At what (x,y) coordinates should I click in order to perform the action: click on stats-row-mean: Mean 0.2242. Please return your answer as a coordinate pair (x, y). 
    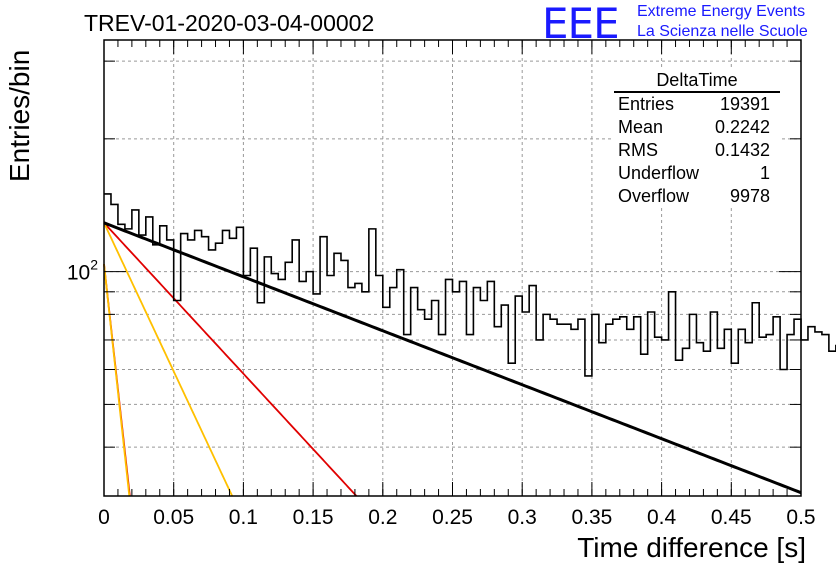
    Looking at the image, I should click on (696, 127).